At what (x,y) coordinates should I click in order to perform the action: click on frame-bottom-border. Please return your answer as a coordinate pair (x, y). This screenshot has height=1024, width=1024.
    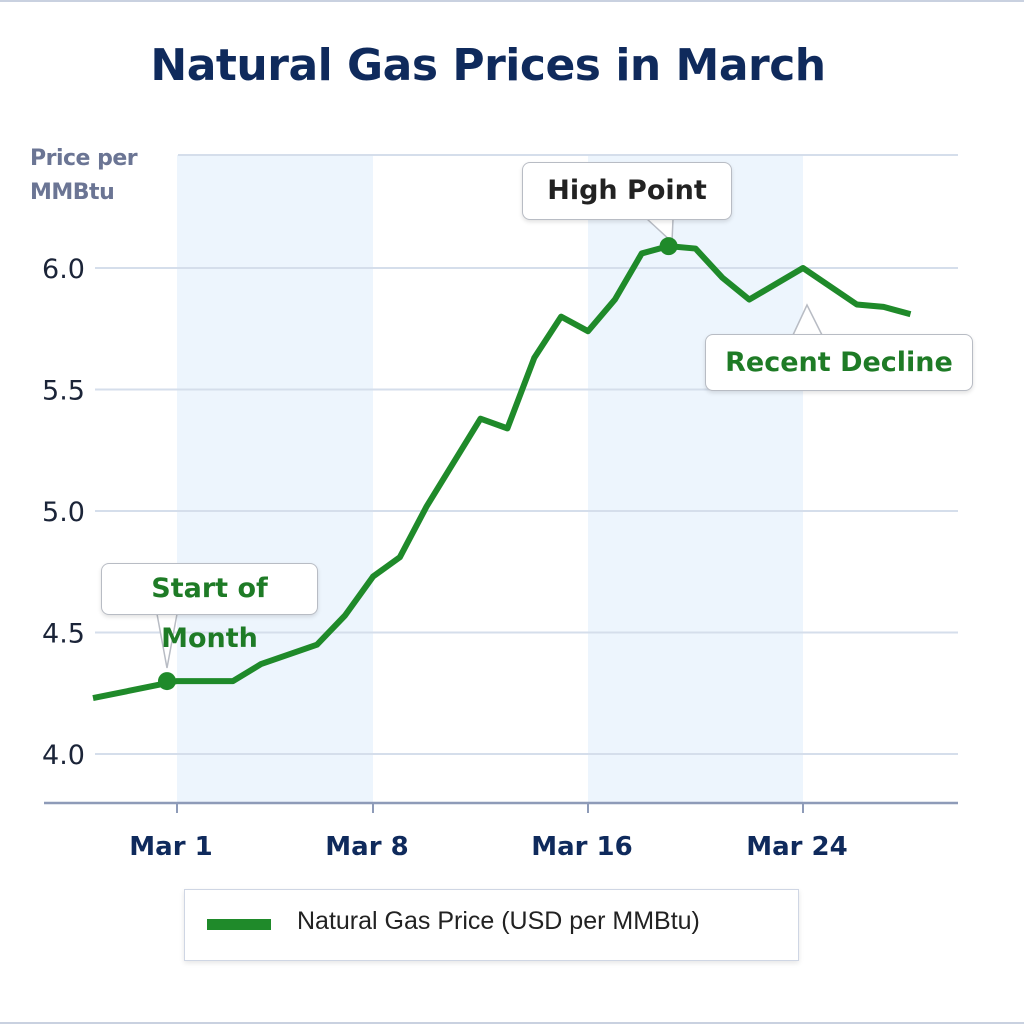
    Looking at the image, I should click on (512, 1023).